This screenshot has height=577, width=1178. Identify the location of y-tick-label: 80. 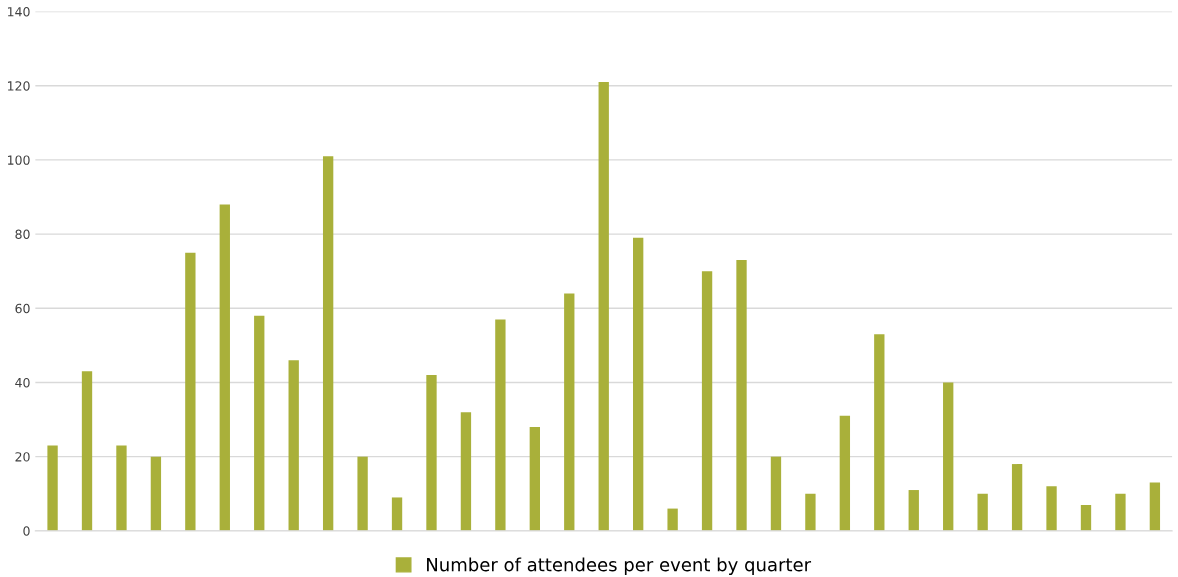
(22, 234).